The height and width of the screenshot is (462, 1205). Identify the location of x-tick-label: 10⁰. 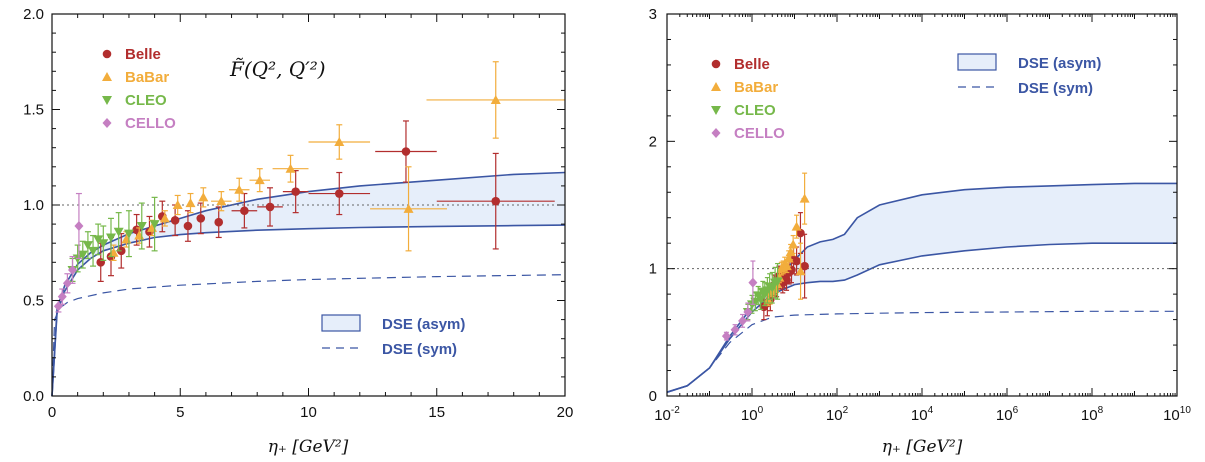
(752, 414).